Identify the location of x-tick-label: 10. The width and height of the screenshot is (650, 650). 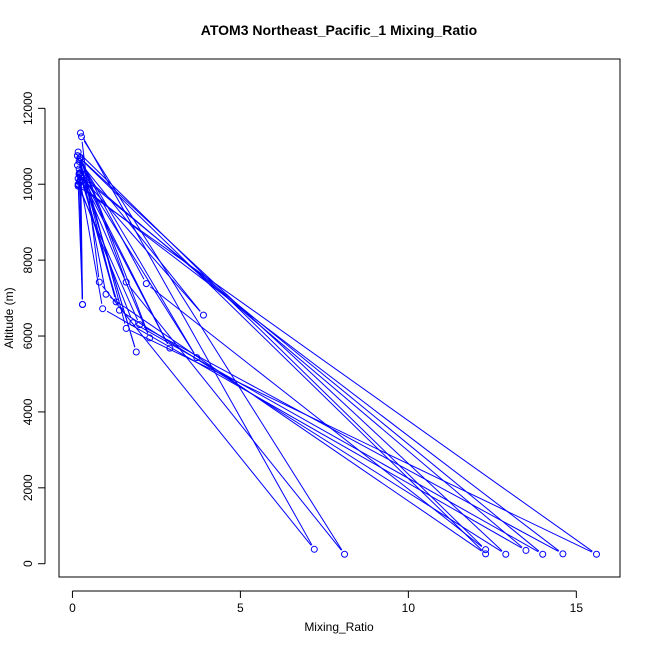
(409, 608).